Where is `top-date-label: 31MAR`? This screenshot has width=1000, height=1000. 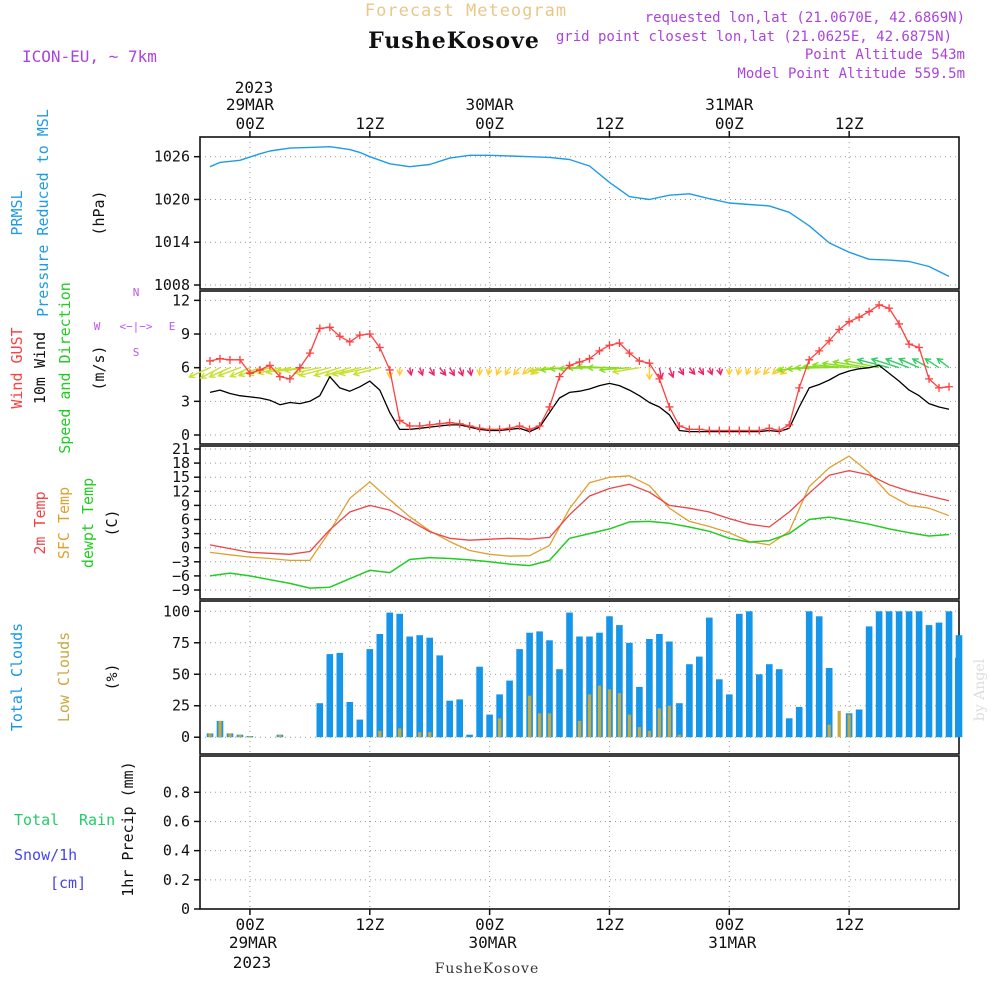
top-date-label: 31MAR is located at coordinates (729, 104).